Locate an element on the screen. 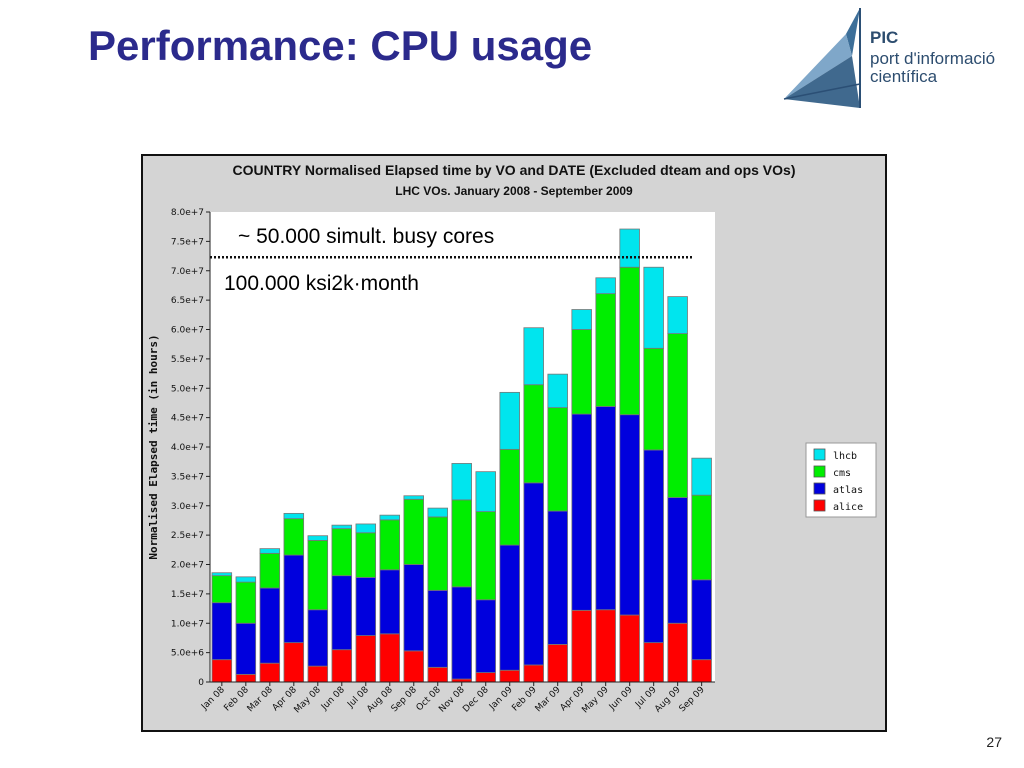  y-tick-label: 0 is located at coordinates (201, 683).